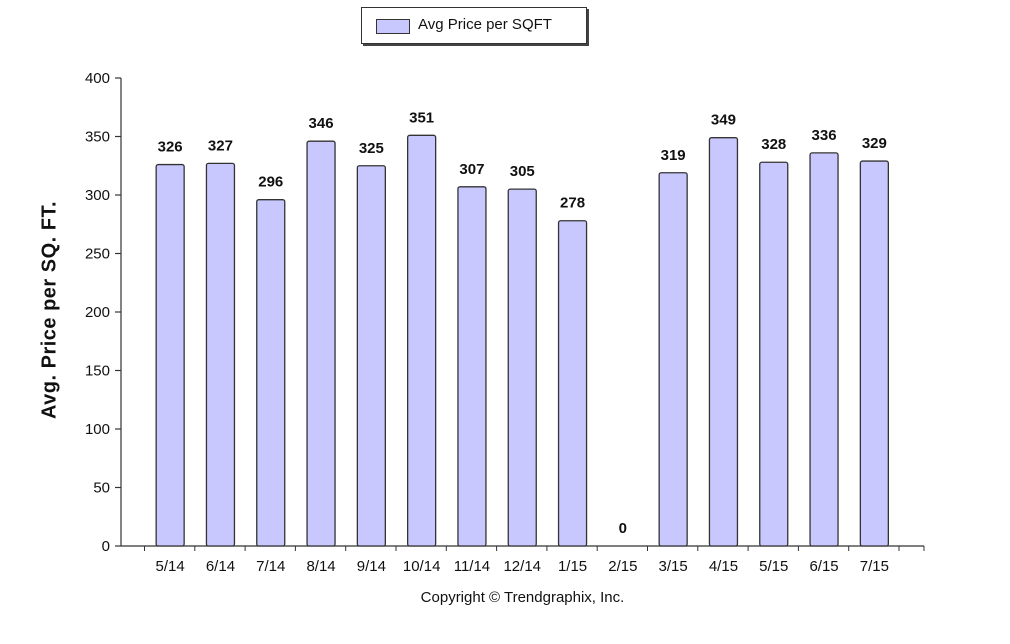 Image resolution: width=1010 pixels, height=644 pixels. I want to click on data-label: 351, so click(421, 117).